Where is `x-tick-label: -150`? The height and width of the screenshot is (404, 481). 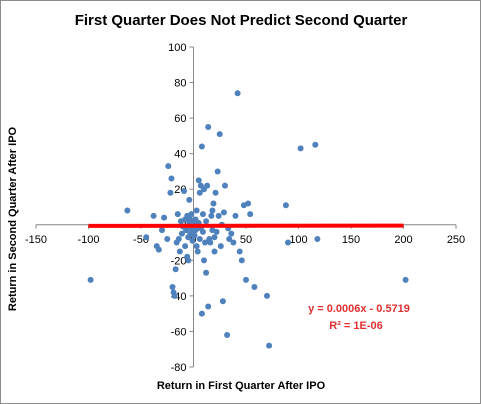
x-tick-label: -150 is located at coordinates (36, 240).